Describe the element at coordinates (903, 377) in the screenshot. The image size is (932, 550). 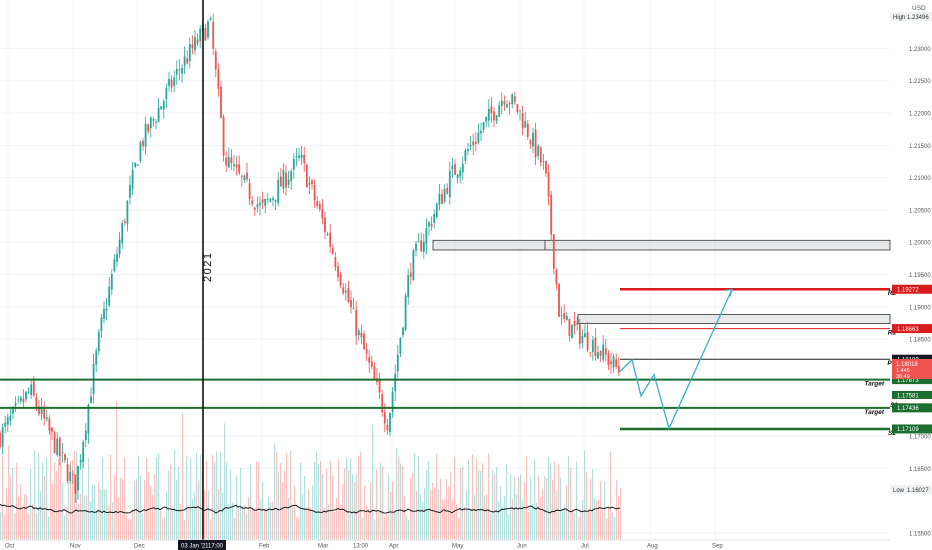
I see `bar-countdown: 36:49` at that location.